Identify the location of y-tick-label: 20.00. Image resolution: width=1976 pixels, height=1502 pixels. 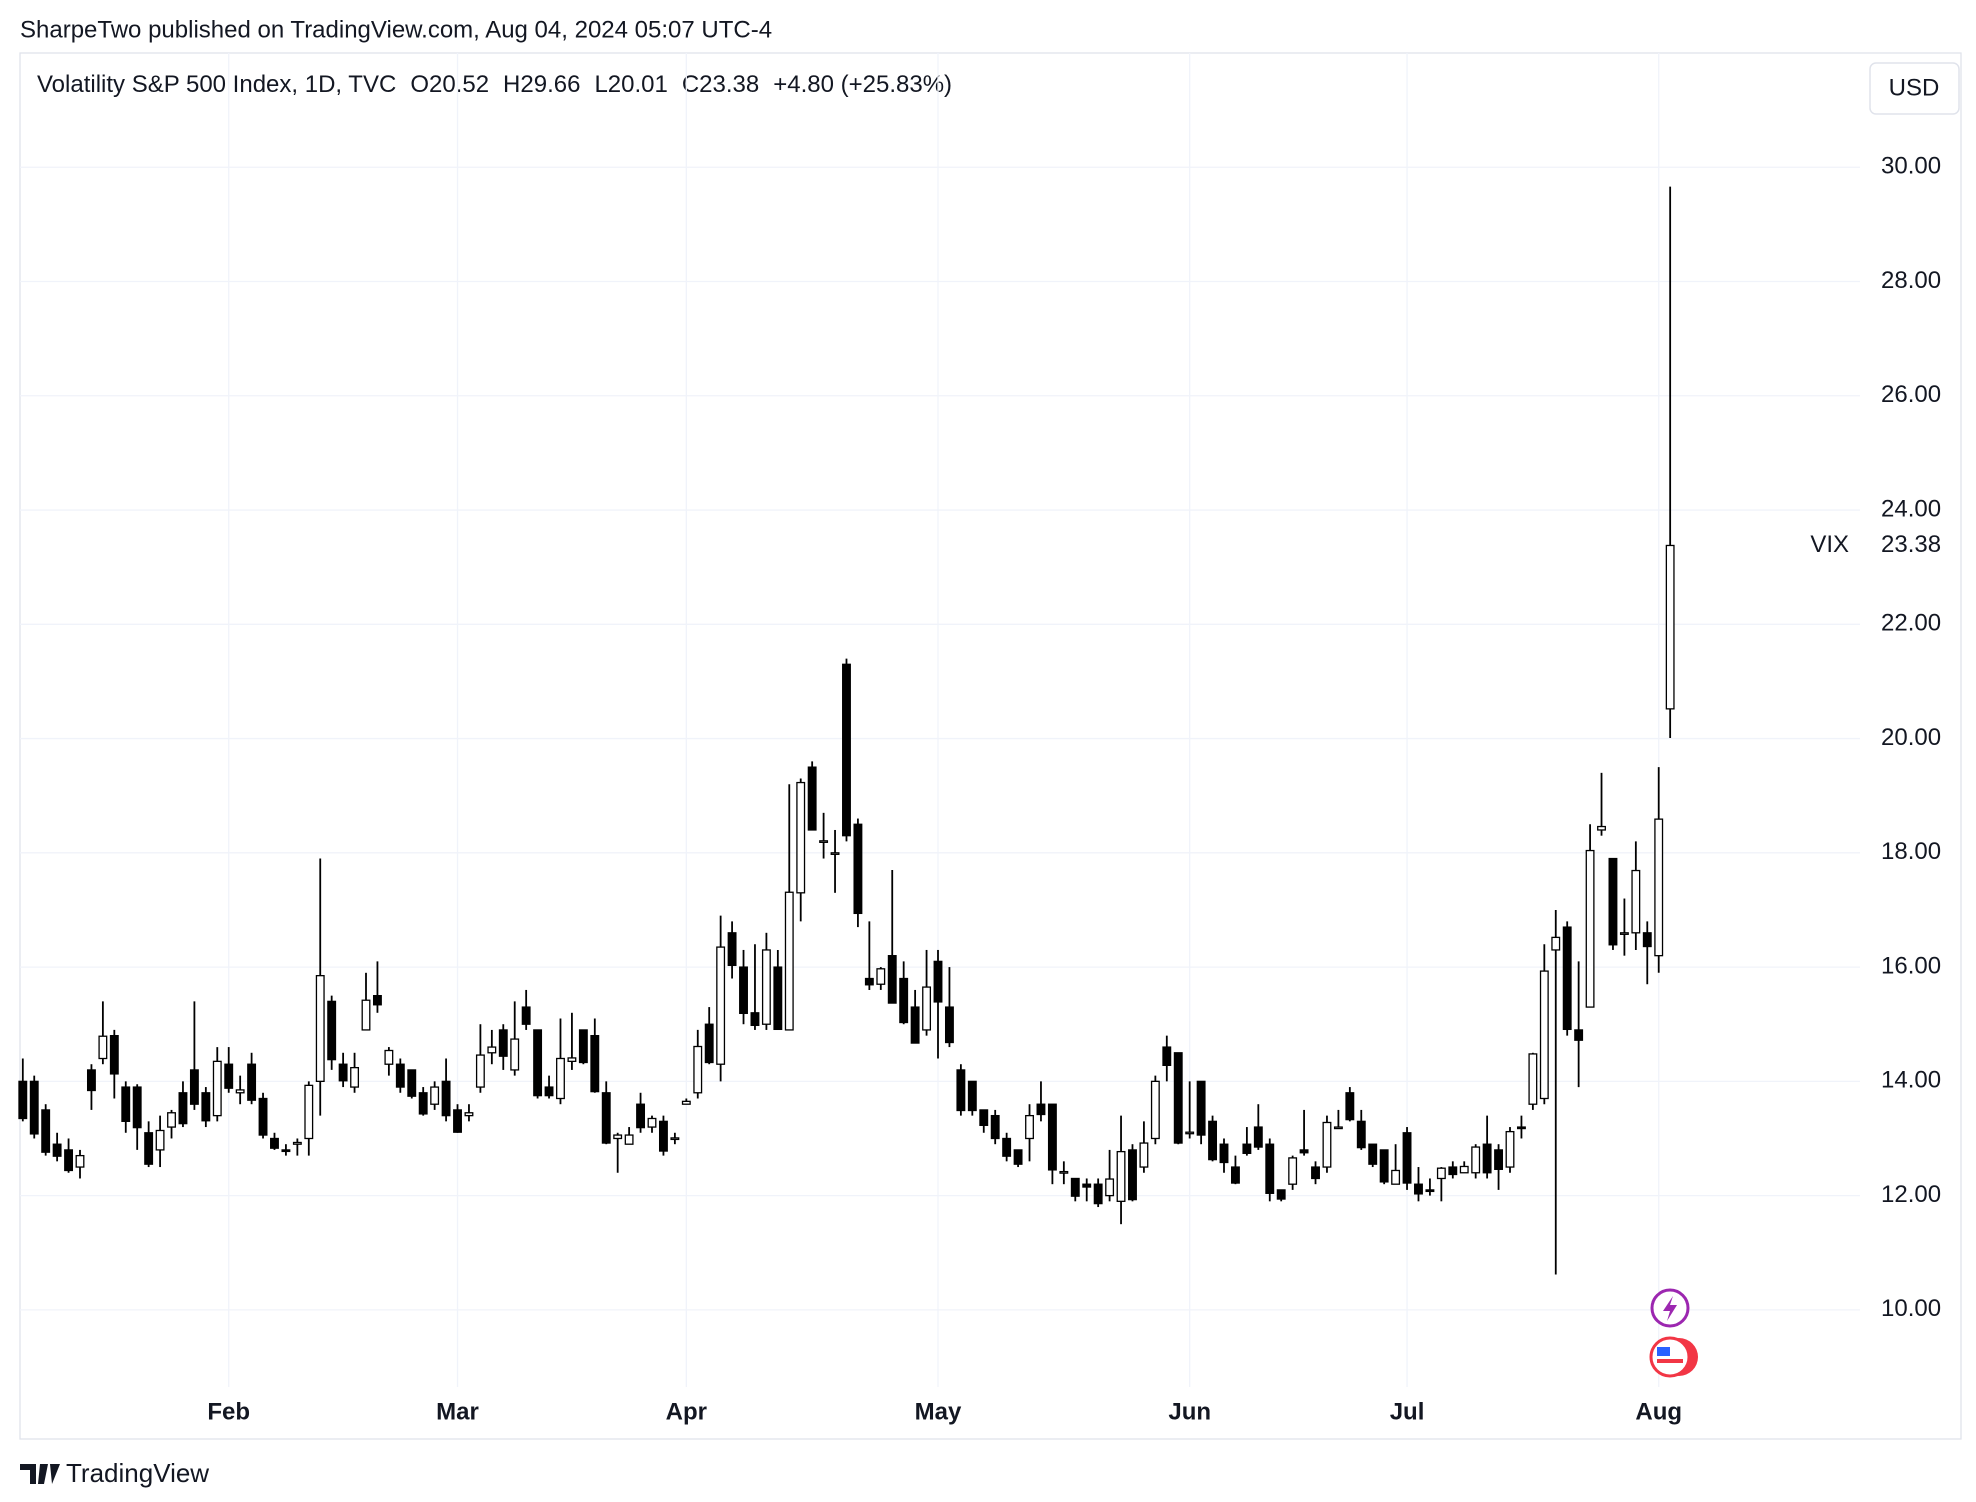
(1911, 737).